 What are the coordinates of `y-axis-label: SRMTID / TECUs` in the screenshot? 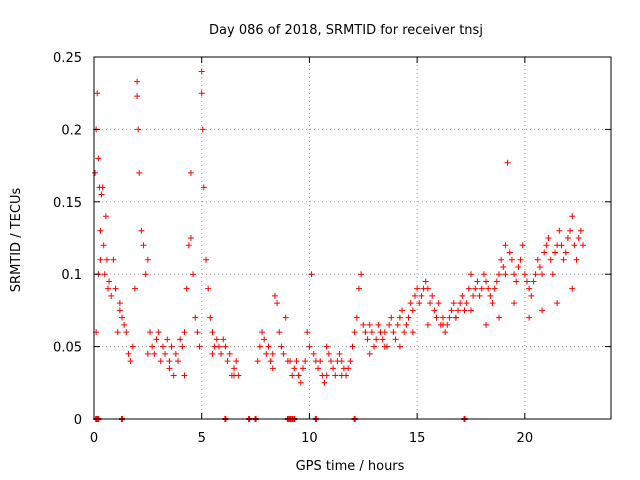 It's located at (16, 240).